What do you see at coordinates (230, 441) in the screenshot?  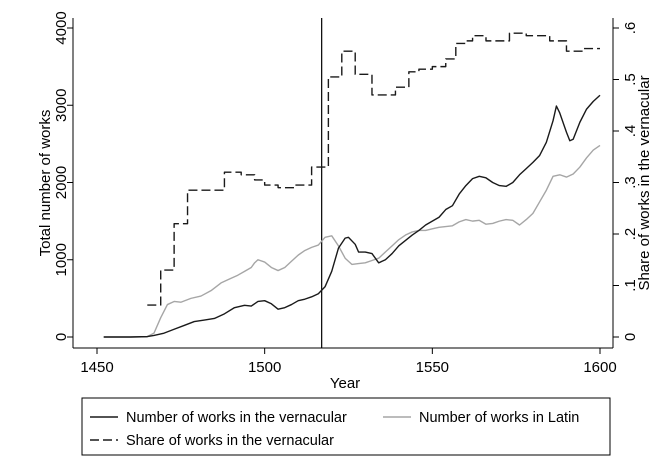 I see `legend-label-share-of-works-in-the-vernacular: Share of works in the vernacular` at bounding box center [230, 441].